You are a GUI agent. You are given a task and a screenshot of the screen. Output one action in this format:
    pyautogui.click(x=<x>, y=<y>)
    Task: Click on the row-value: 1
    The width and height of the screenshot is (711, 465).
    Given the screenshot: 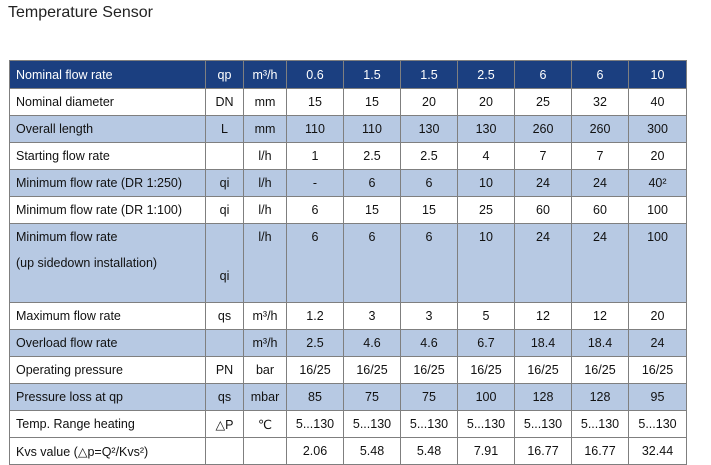 What is the action you would take?
    pyautogui.click(x=315, y=156)
    